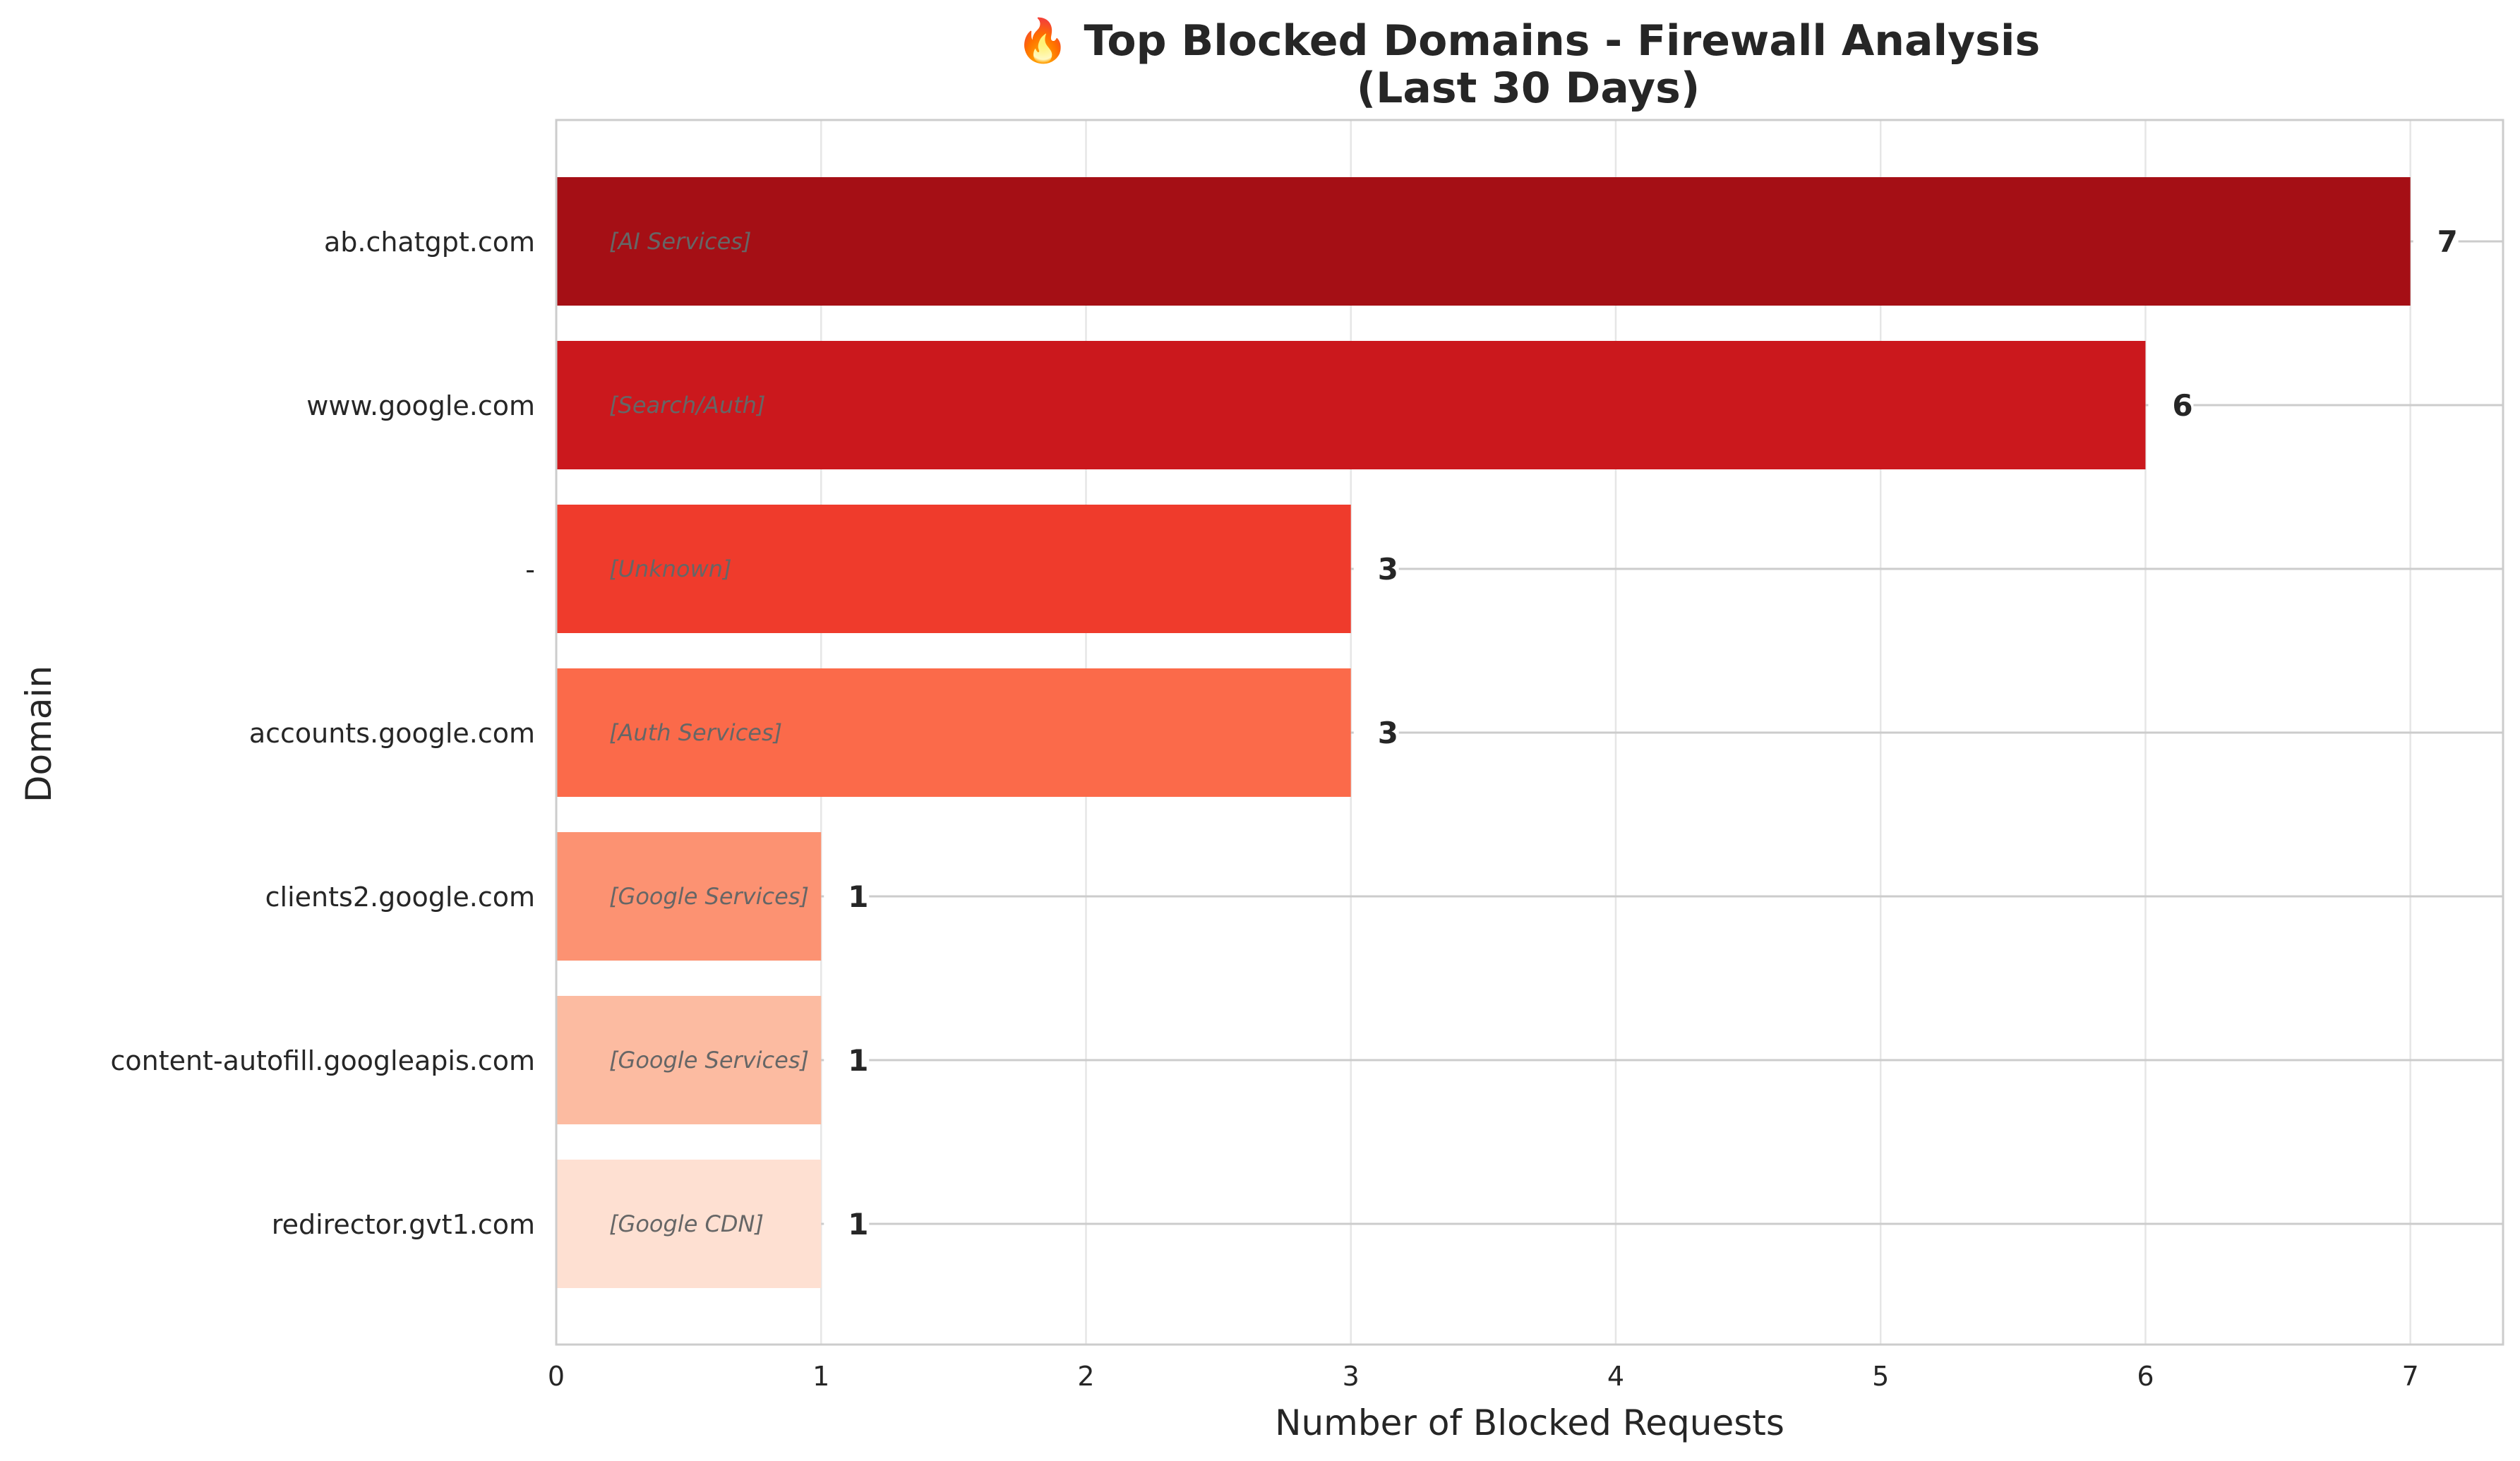  Describe the element at coordinates (39, 734) in the screenshot. I see `y-axis-label: Domain` at that location.